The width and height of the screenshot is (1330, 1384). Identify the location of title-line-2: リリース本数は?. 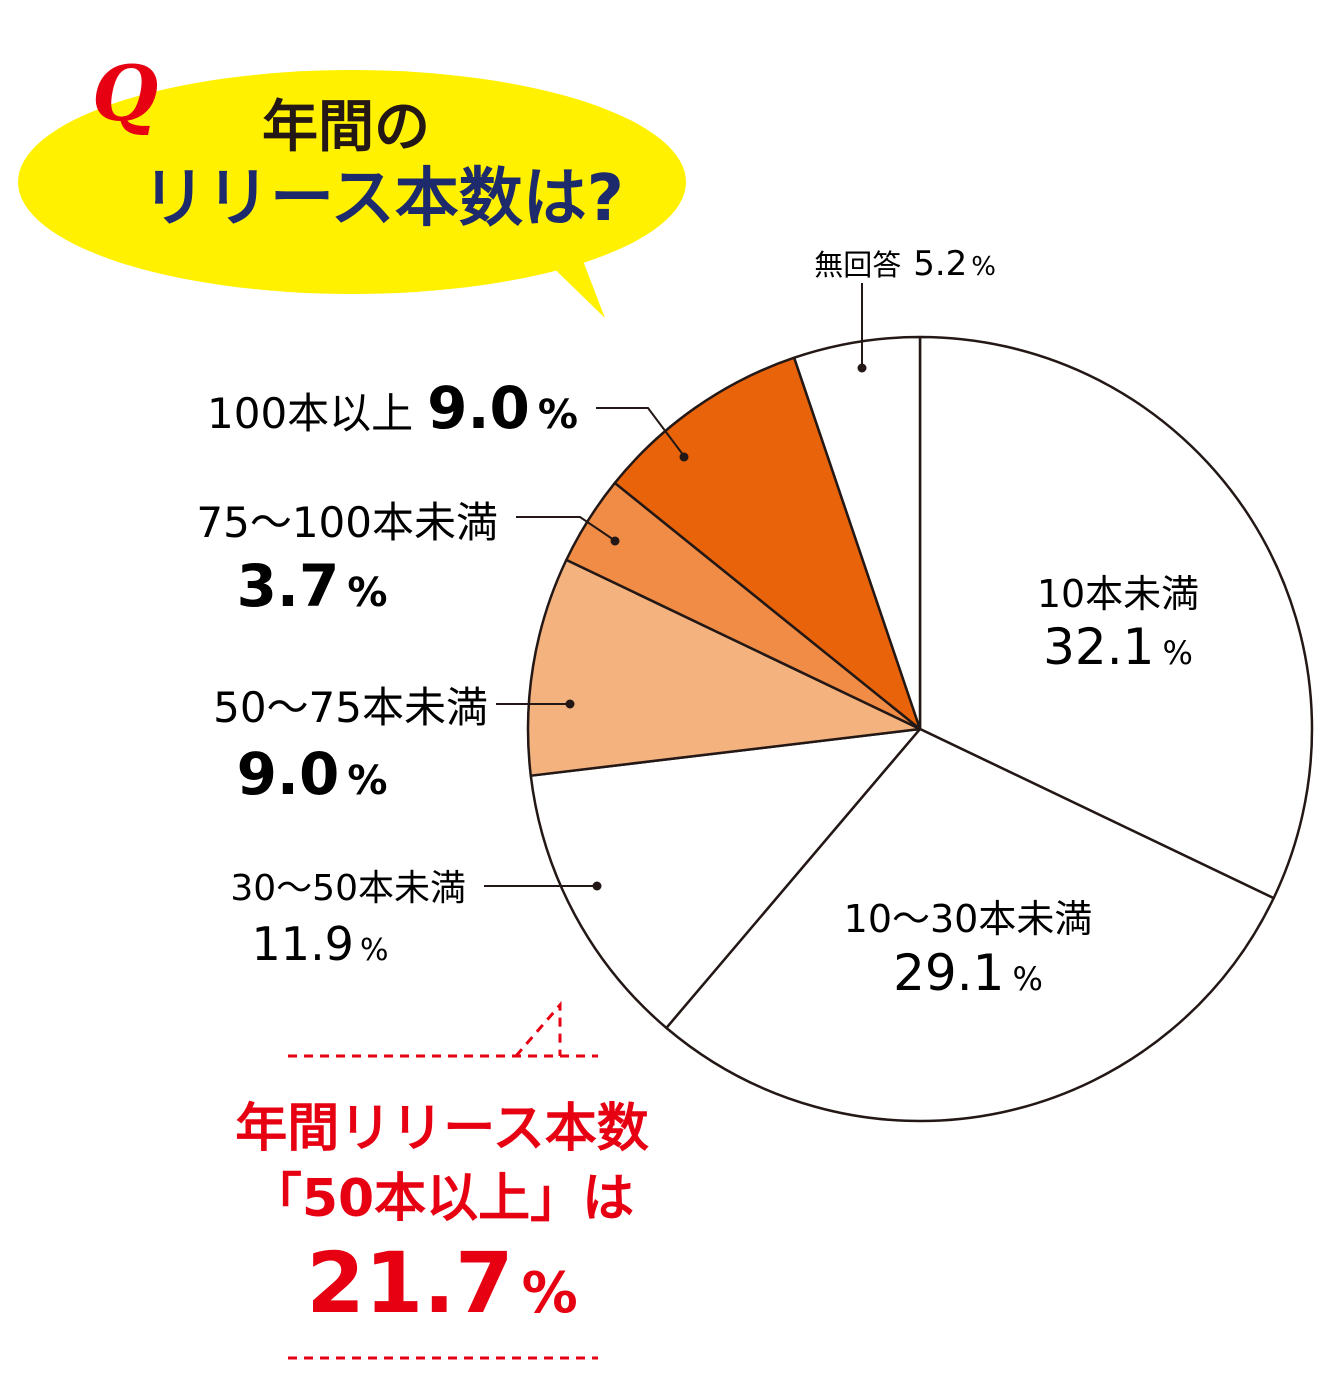
(383, 199).